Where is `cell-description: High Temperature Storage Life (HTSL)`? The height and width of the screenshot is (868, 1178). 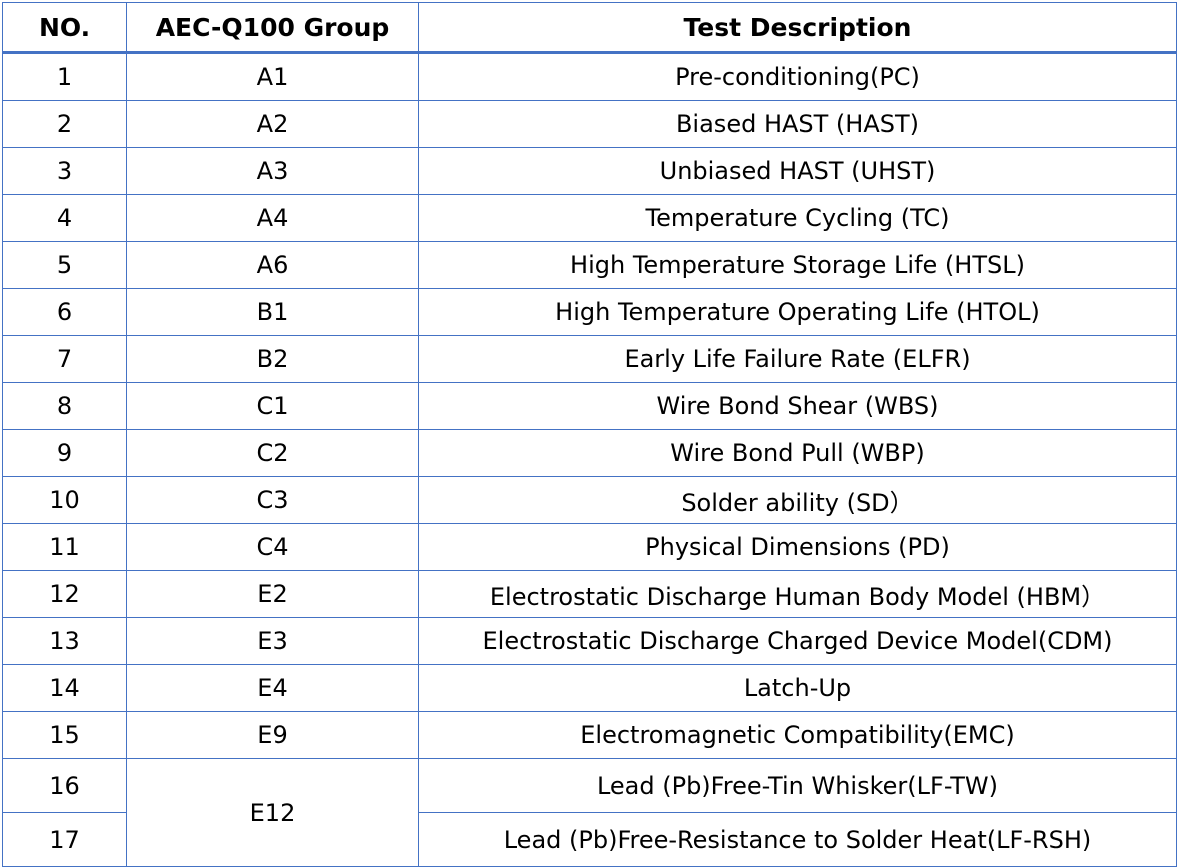
cell-description: High Temperature Storage Life (HTSL) is located at coordinates (797, 265).